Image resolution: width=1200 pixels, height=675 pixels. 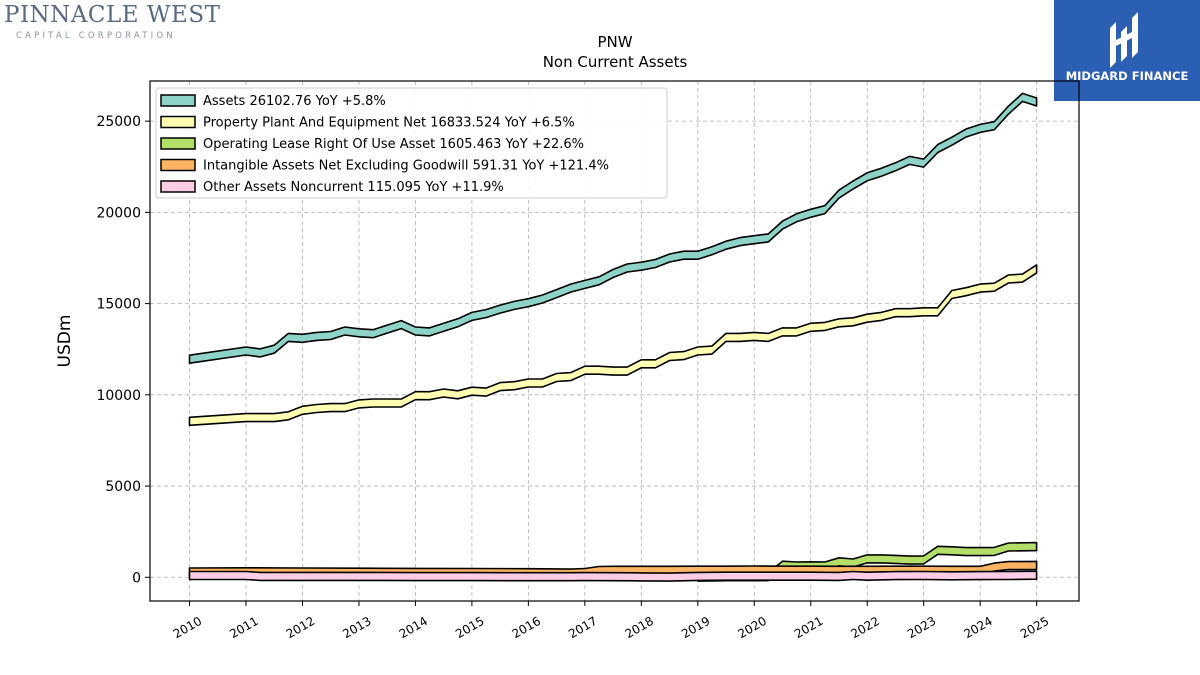 What do you see at coordinates (526, 627) in the screenshot?
I see `x-tick-label: 2016` at bounding box center [526, 627].